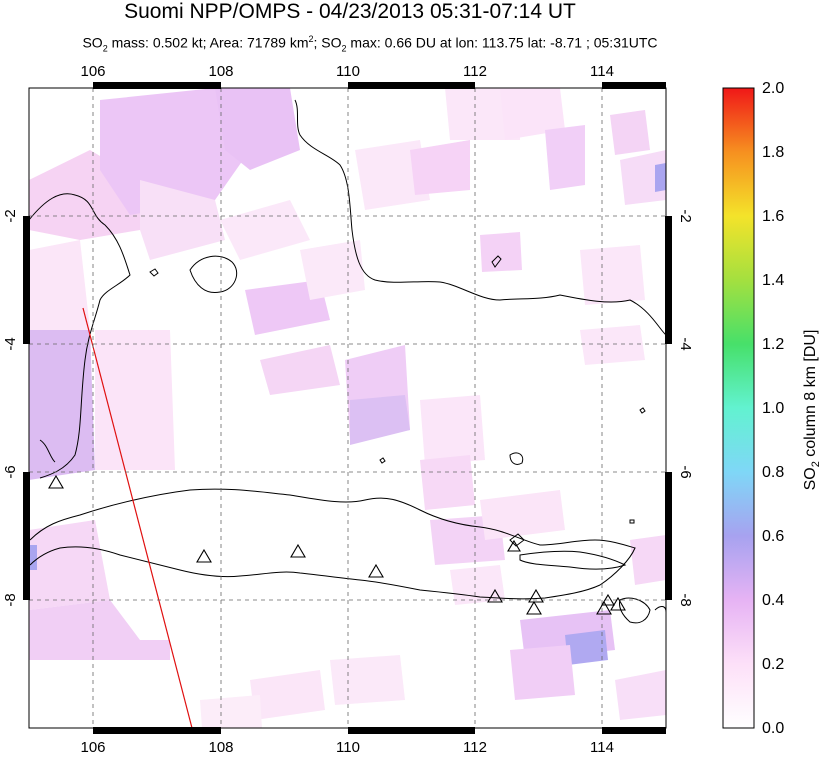 This screenshot has width=823, height=759. What do you see at coordinates (137, 517) in the screenshot?
I see `satellite-track-line` at bounding box center [137, 517].